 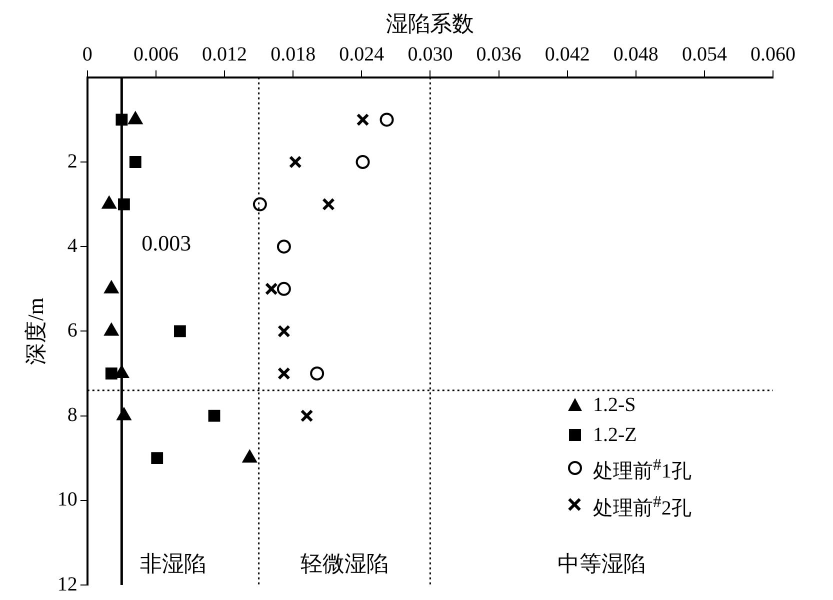 I want to click on x-tick-label: 0.048, so click(x=635, y=55).